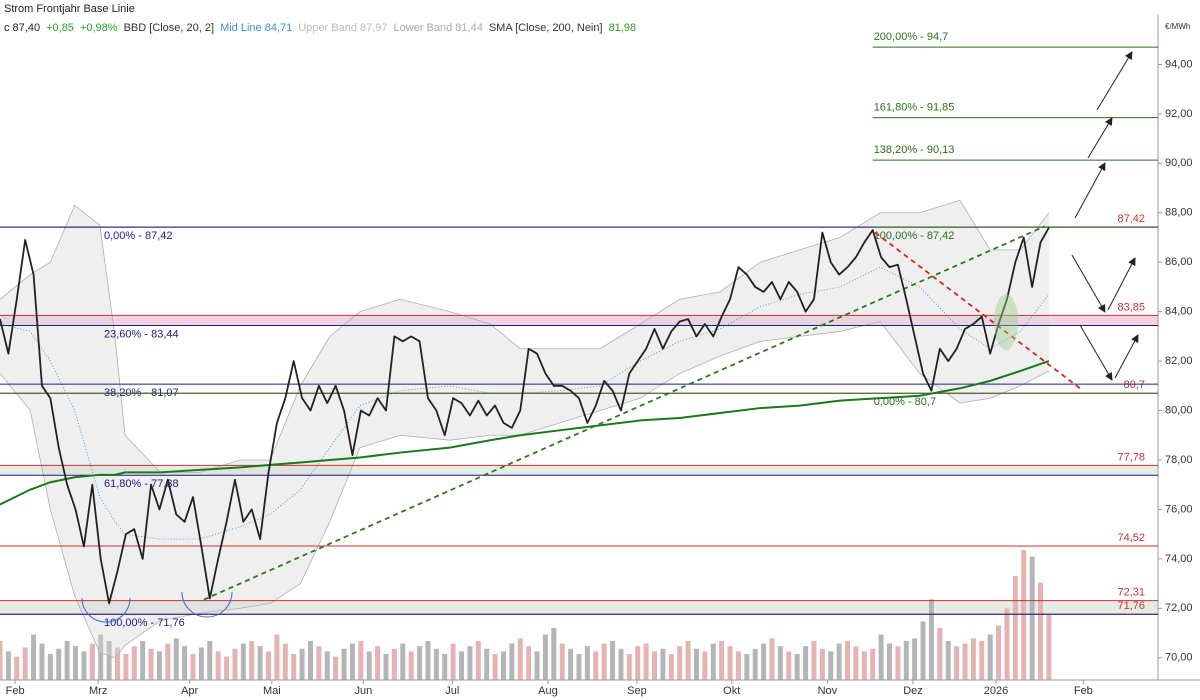  What do you see at coordinates (914, 150) in the screenshot?
I see `extension-label: 138,20% - 90,13` at bounding box center [914, 150].